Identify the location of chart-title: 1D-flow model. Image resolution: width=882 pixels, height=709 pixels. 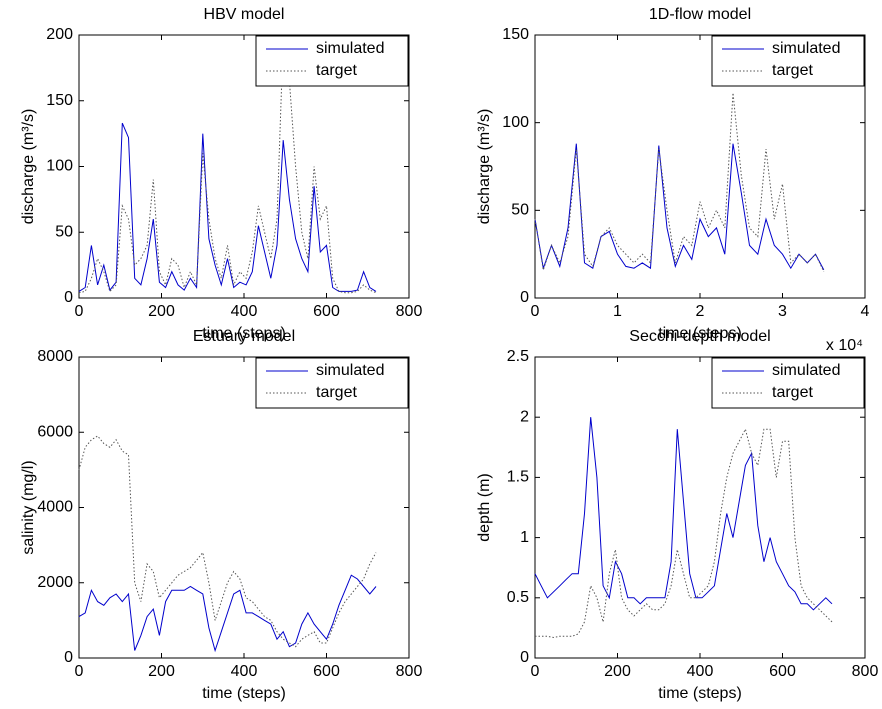
(700, 14).